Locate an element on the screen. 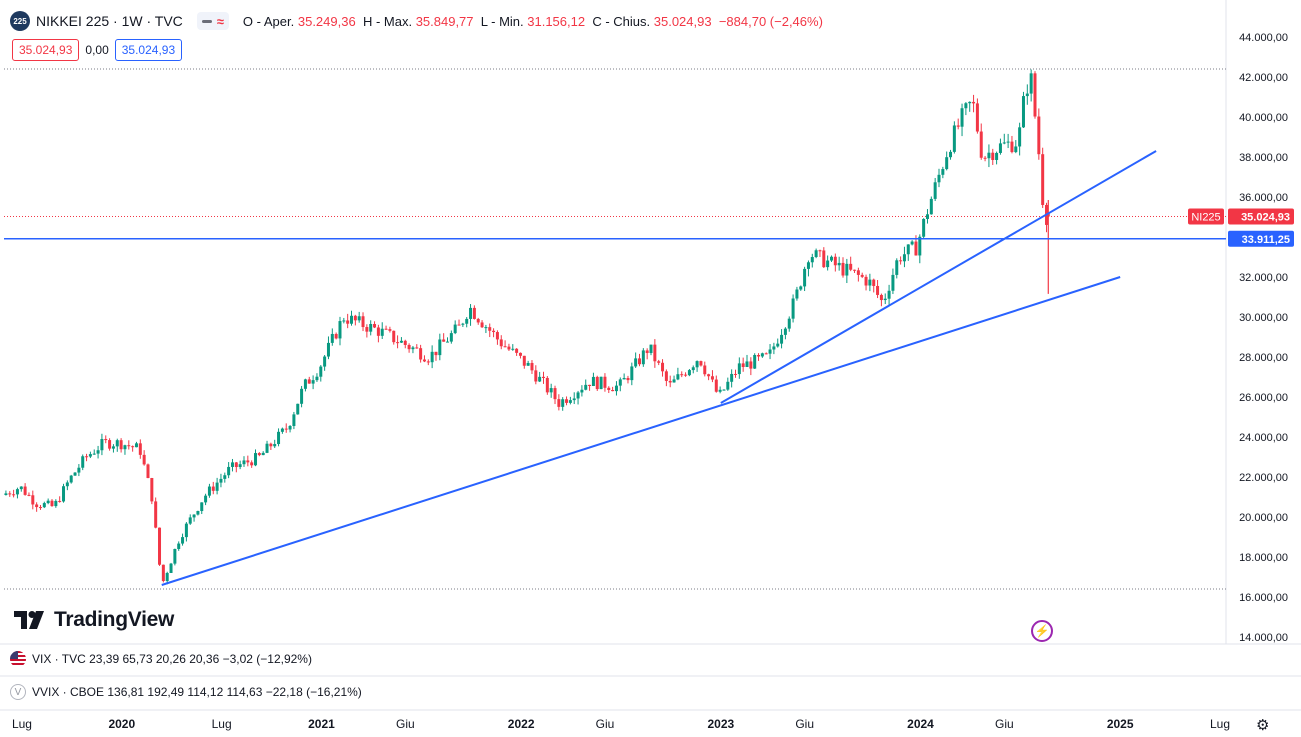 This screenshot has height=737, width=1301. y-tick-label: 22.000,00 is located at coordinates (1263, 478).